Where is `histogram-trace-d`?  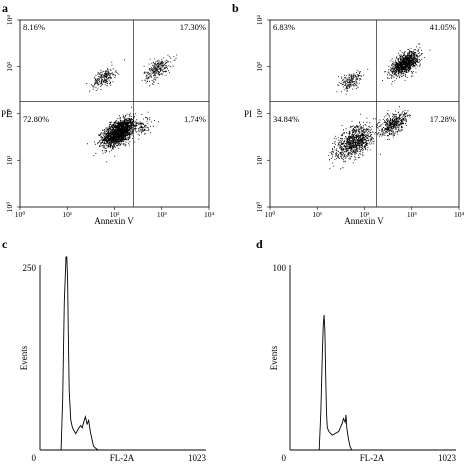 histogram-trace-d is located at coordinates (345, 382).